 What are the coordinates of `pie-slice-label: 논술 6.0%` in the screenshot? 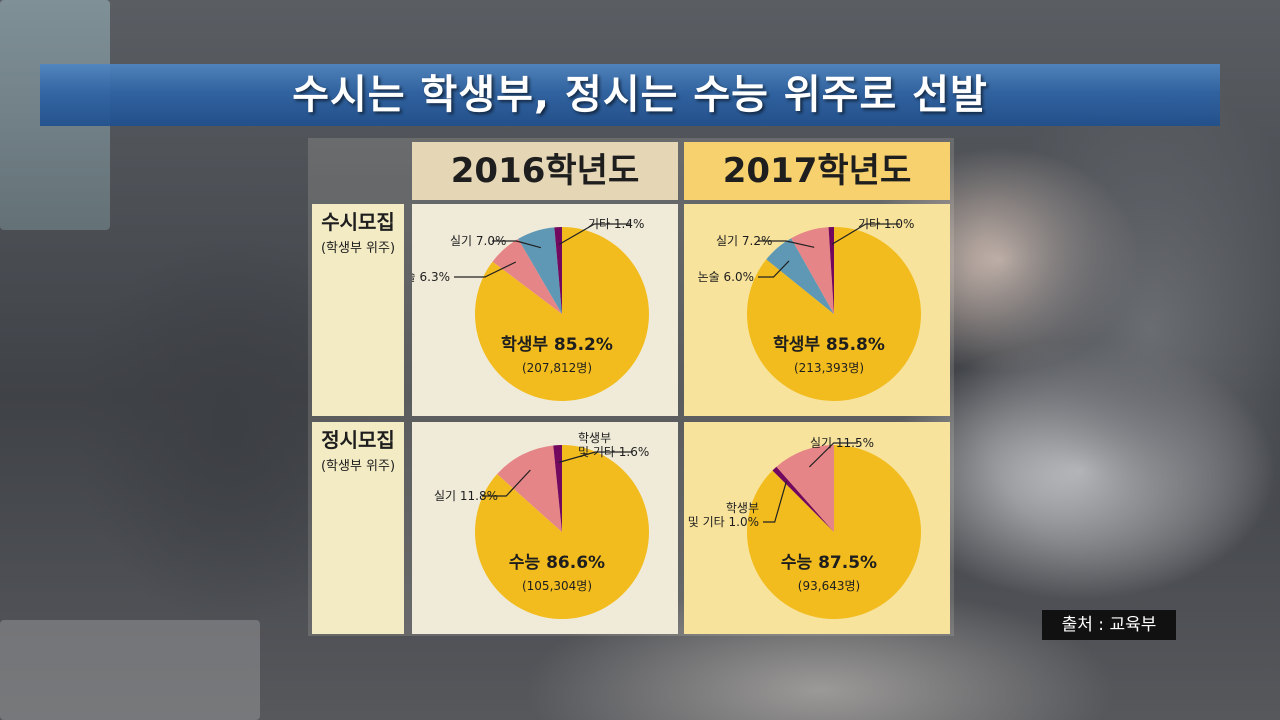 It's located at (726, 277).